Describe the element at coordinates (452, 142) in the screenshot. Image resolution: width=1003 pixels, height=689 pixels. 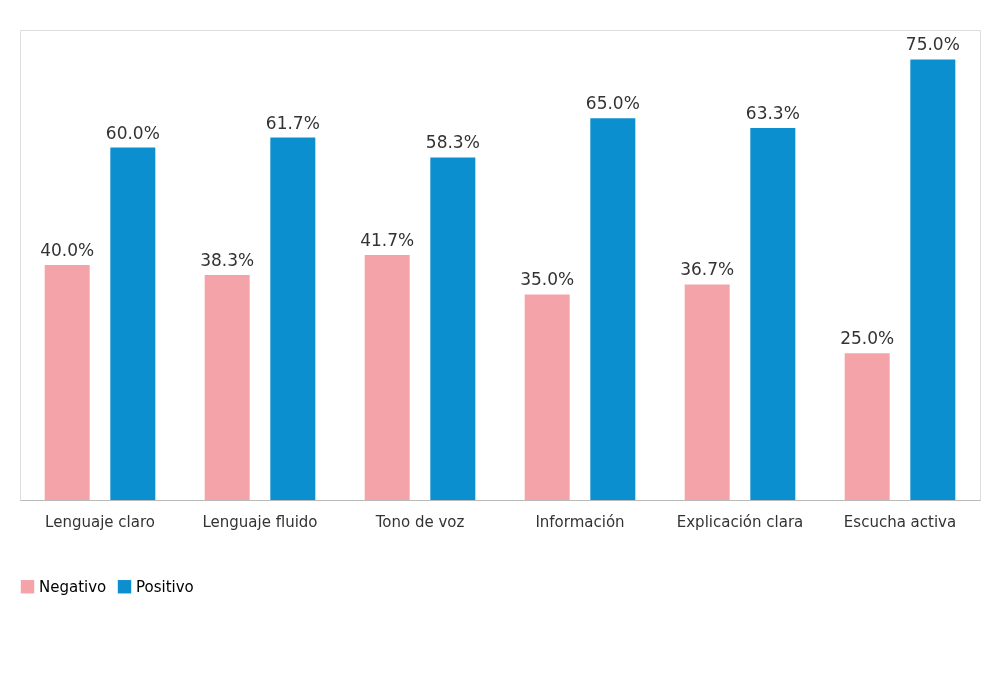
I see `data-label: 58.3%` at that location.